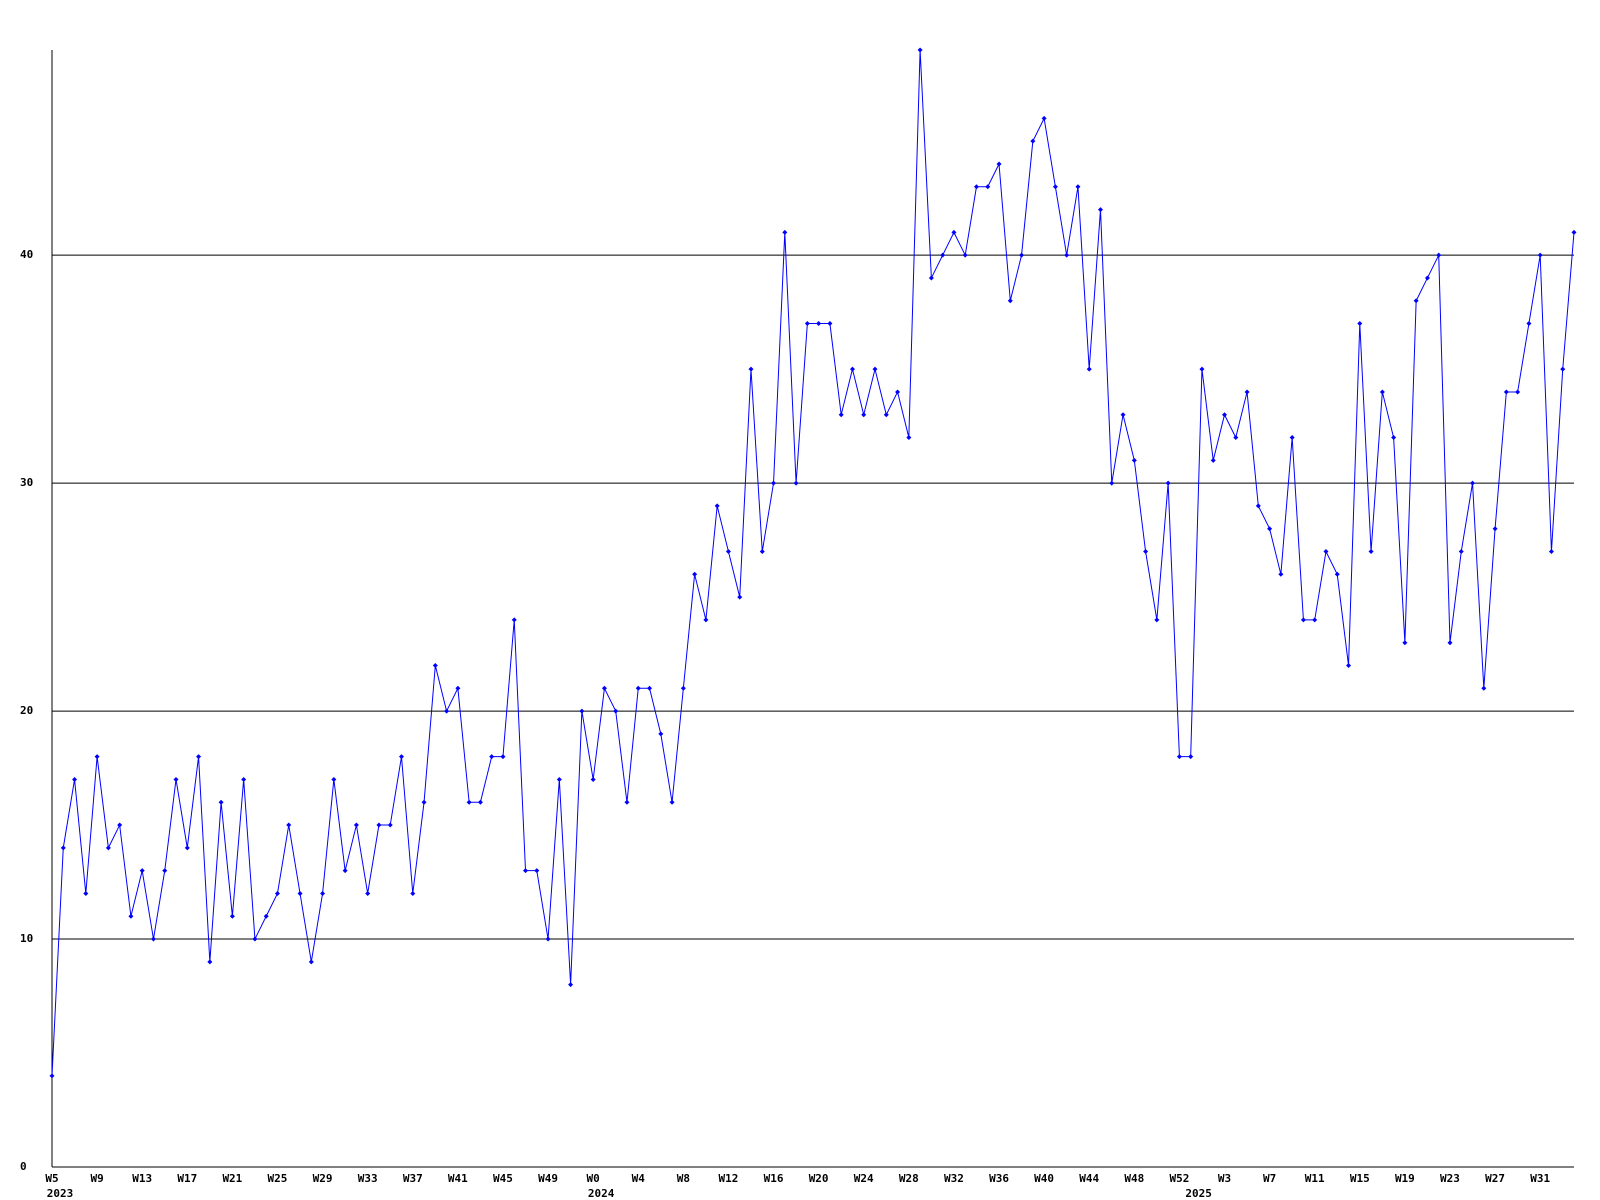  What do you see at coordinates (954, 1178) in the screenshot?
I see `x-tick-label: W32` at bounding box center [954, 1178].